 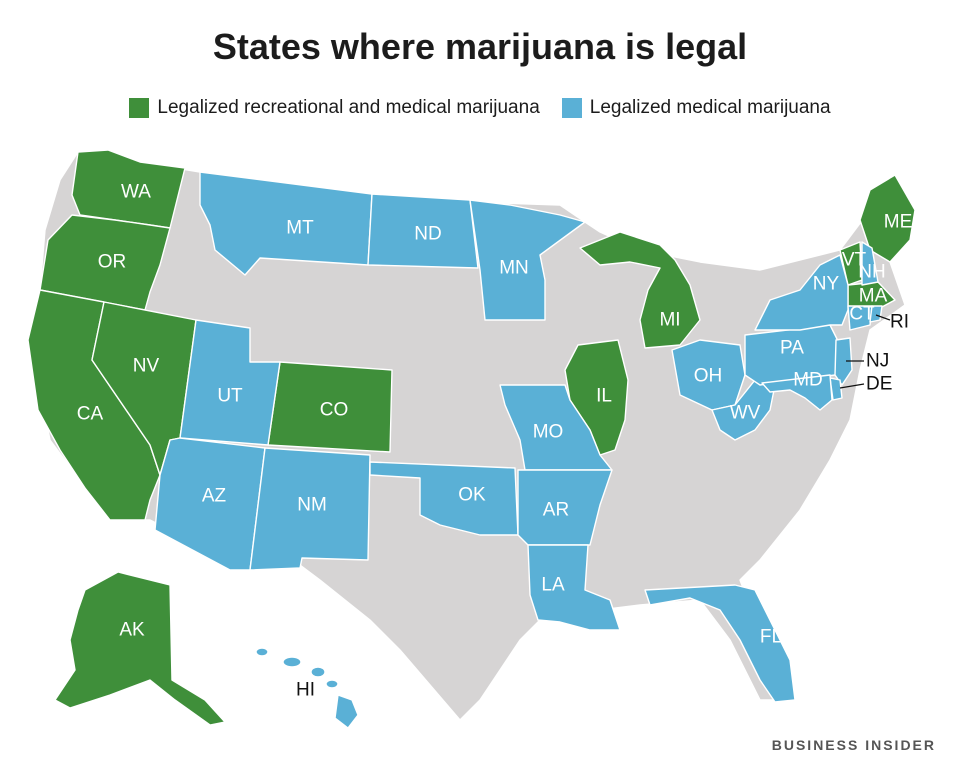 What do you see at coordinates (745, 413) in the screenshot?
I see `label-wv: WV` at bounding box center [745, 413].